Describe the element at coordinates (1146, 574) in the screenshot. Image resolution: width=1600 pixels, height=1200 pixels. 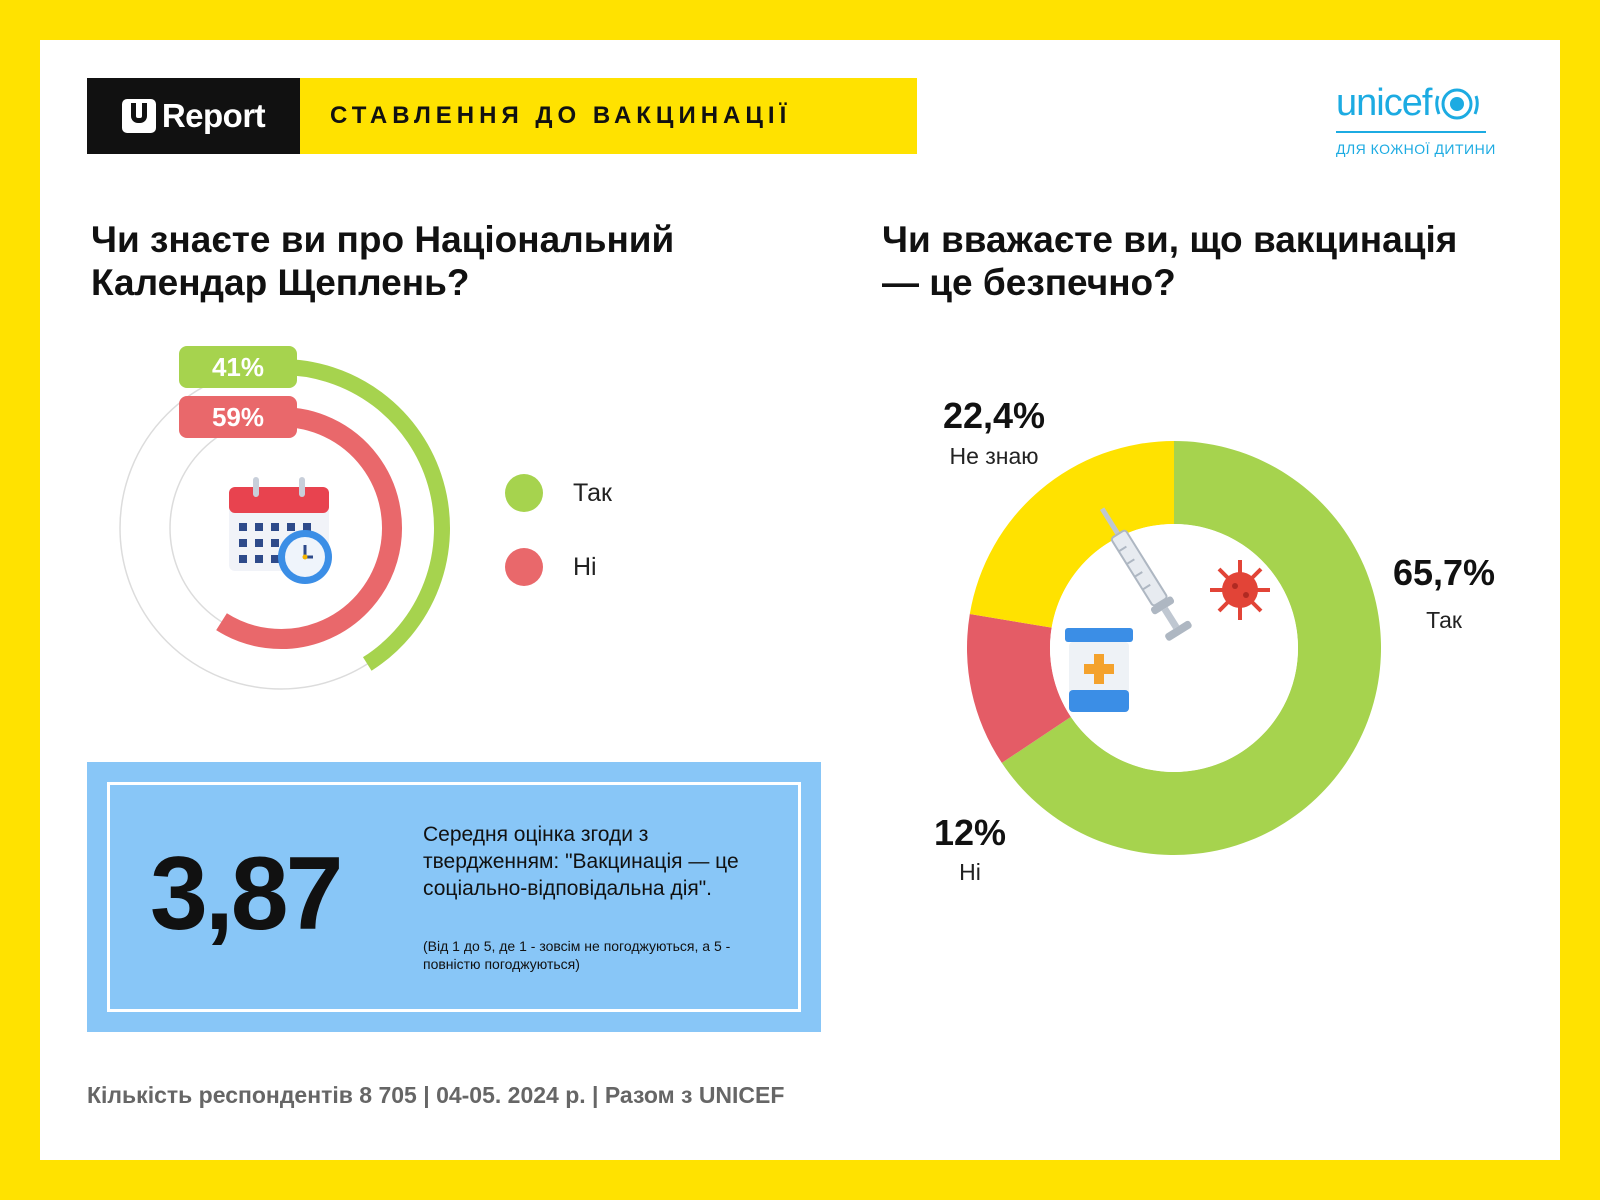
I see `vaccine-syringe-icon` at that location.